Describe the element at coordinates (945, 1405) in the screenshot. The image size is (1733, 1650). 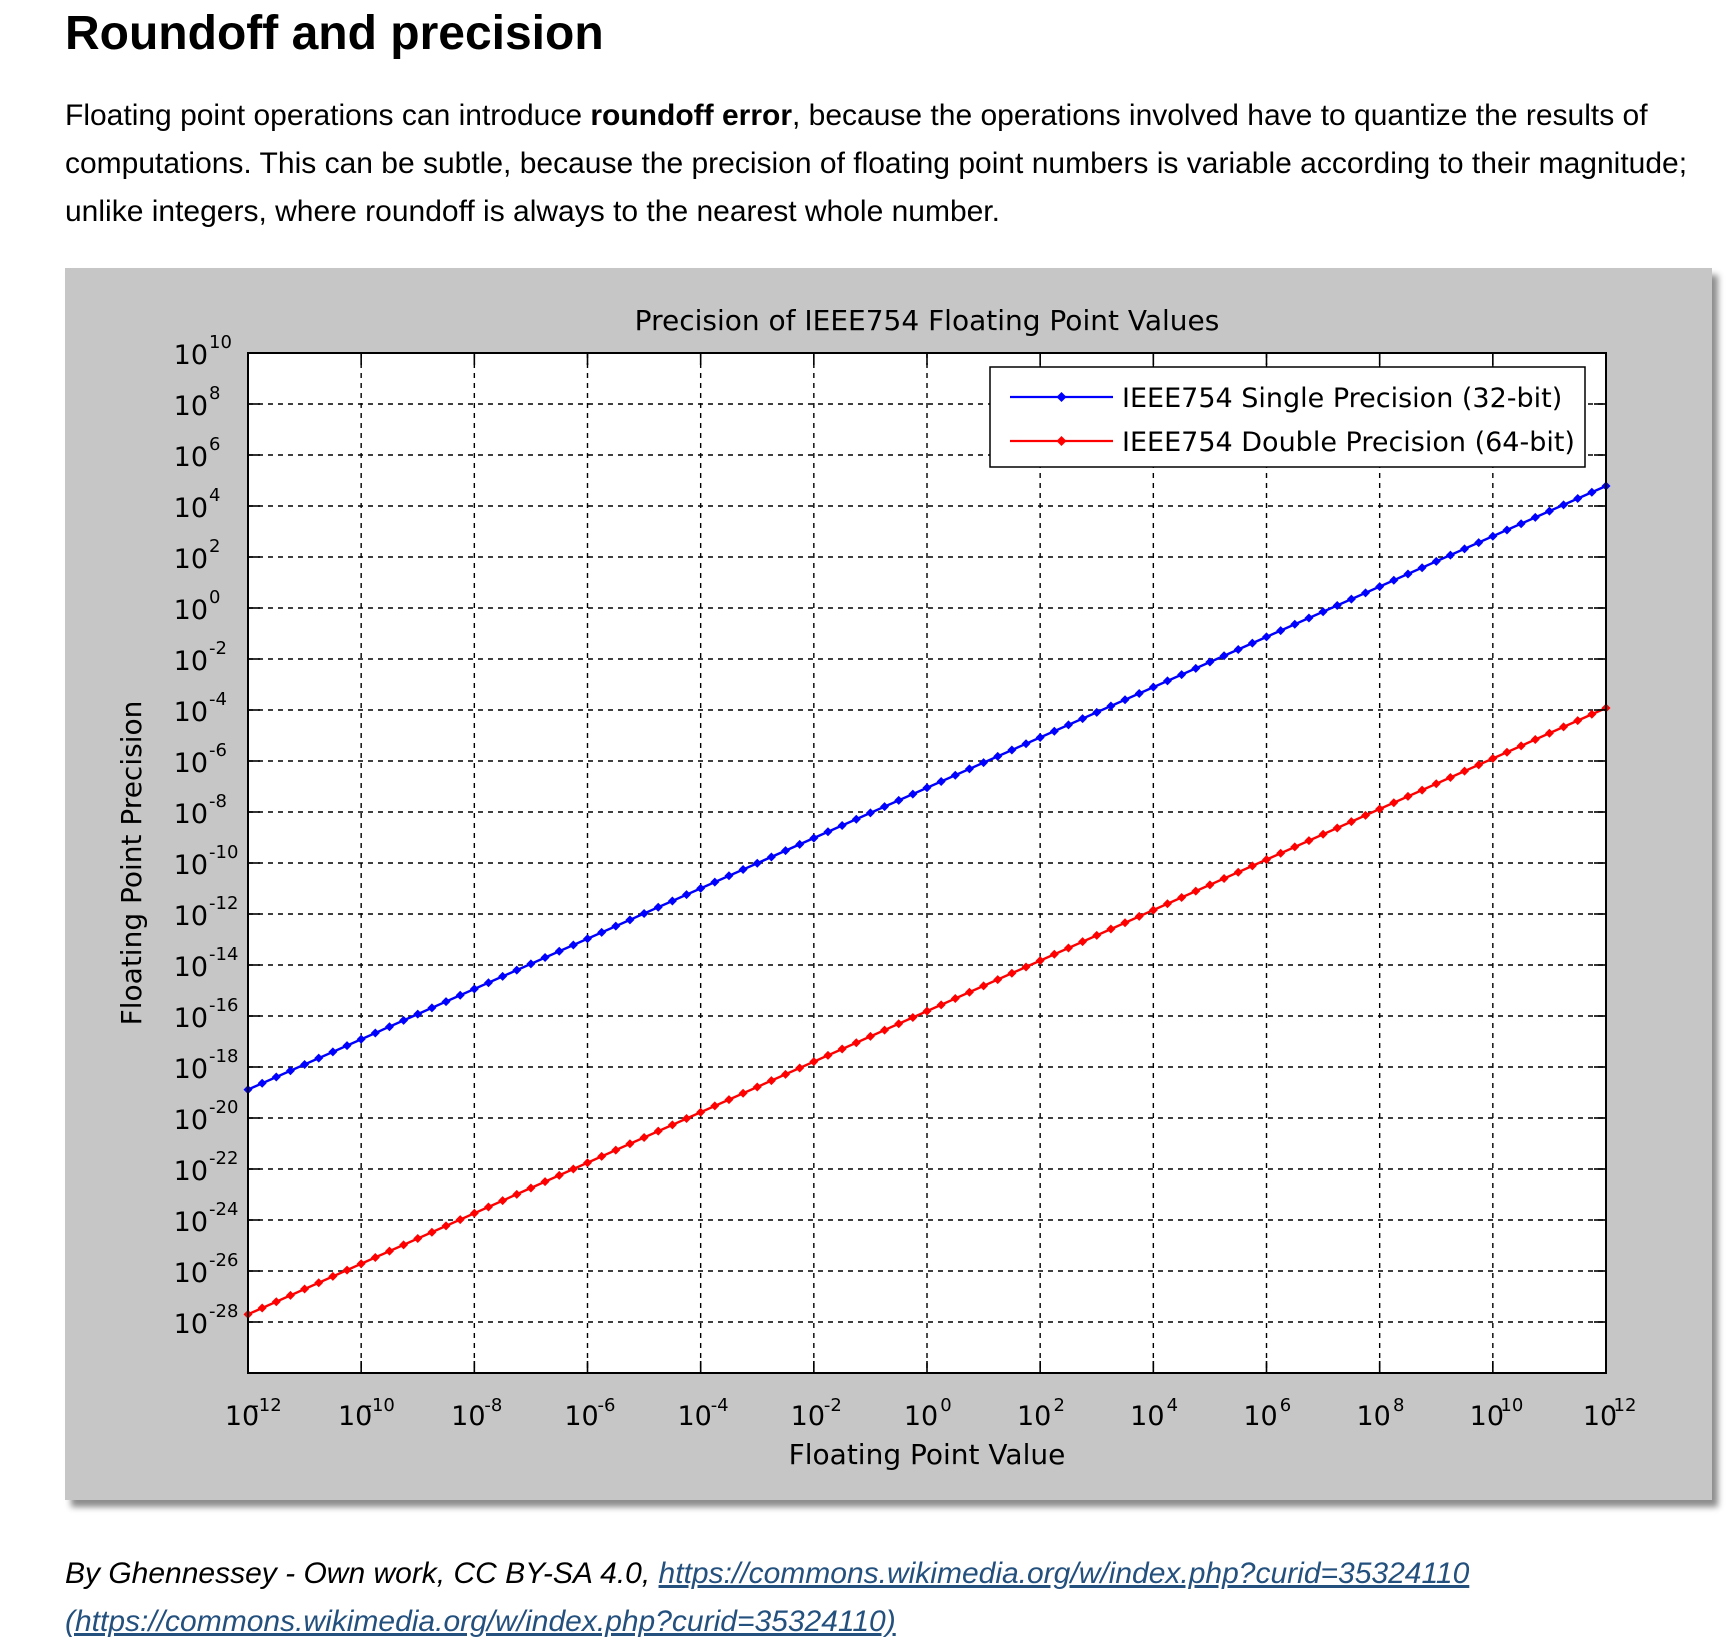
I see `x-tick-exponent: 0` at that location.